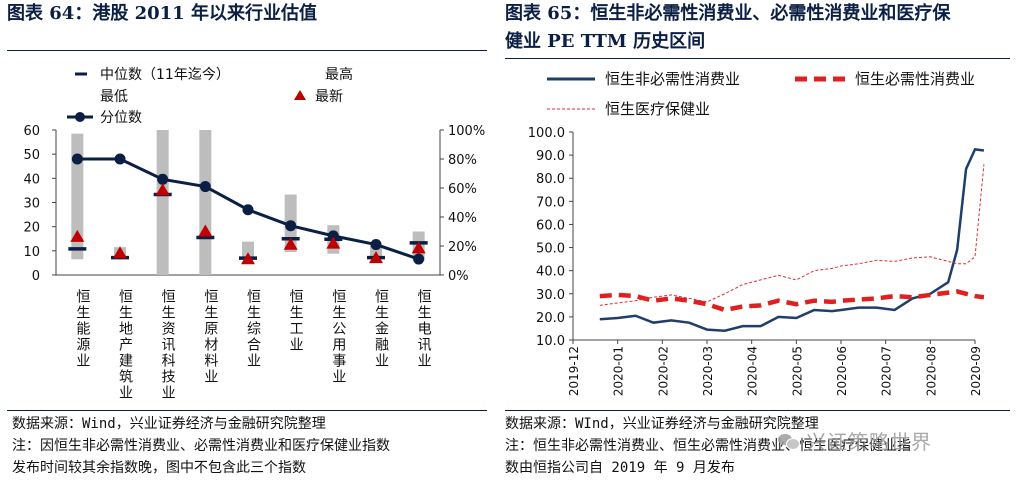  I want to click on right-source-note-1: 注：恒生非必需性消费业、恒生必需性消费业、恒生医疗保健业指, so click(708, 446).